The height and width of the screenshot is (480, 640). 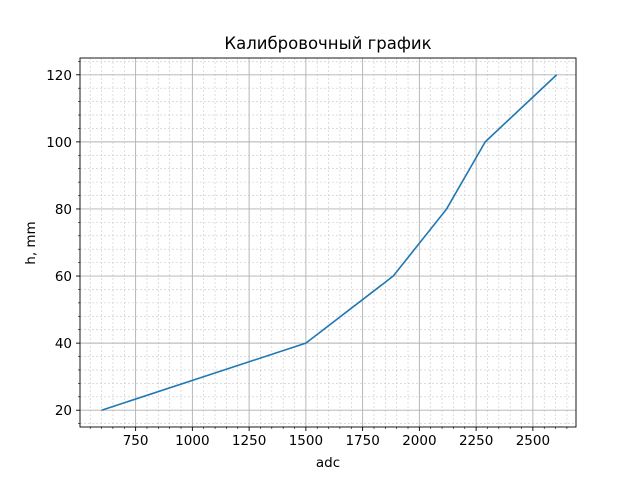 What do you see at coordinates (328, 438) in the screenshot?
I see `x-axis-ticks: 750 1000 1250 1500 1750 2000 2250 2500` at bounding box center [328, 438].